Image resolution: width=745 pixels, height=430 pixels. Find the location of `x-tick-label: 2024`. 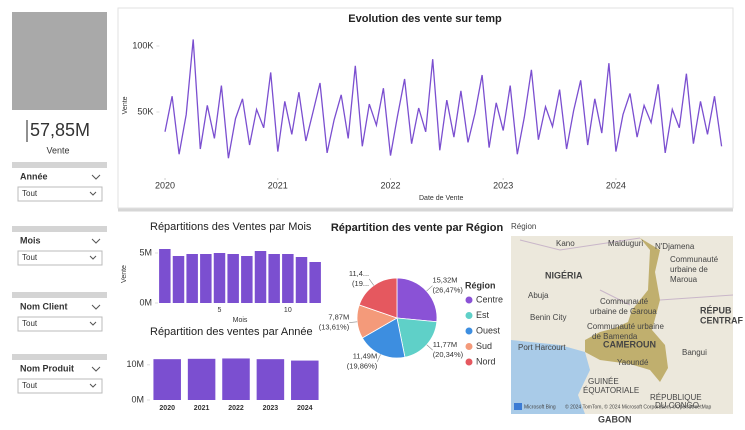

x-tick-label: 2024 is located at coordinates (305, 408).